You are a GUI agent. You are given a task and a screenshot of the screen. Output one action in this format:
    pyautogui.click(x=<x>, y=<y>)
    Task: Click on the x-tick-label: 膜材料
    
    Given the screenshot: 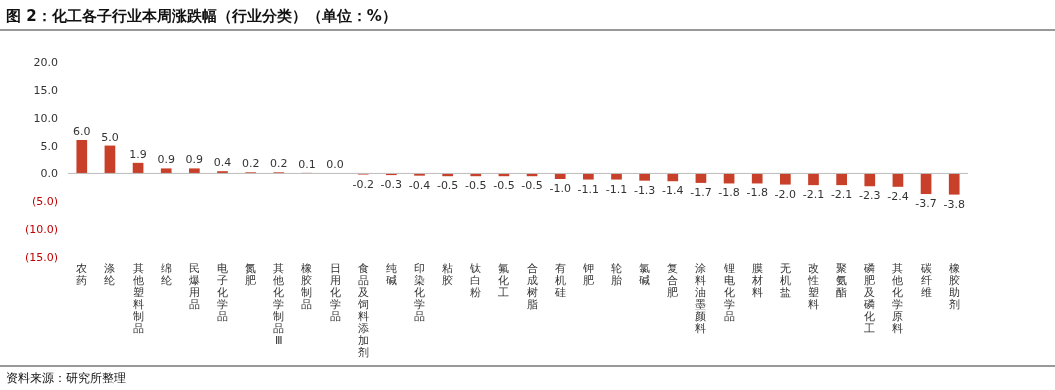 What is the action you would take?
    pyautogui.click(x=756, y=280)
    